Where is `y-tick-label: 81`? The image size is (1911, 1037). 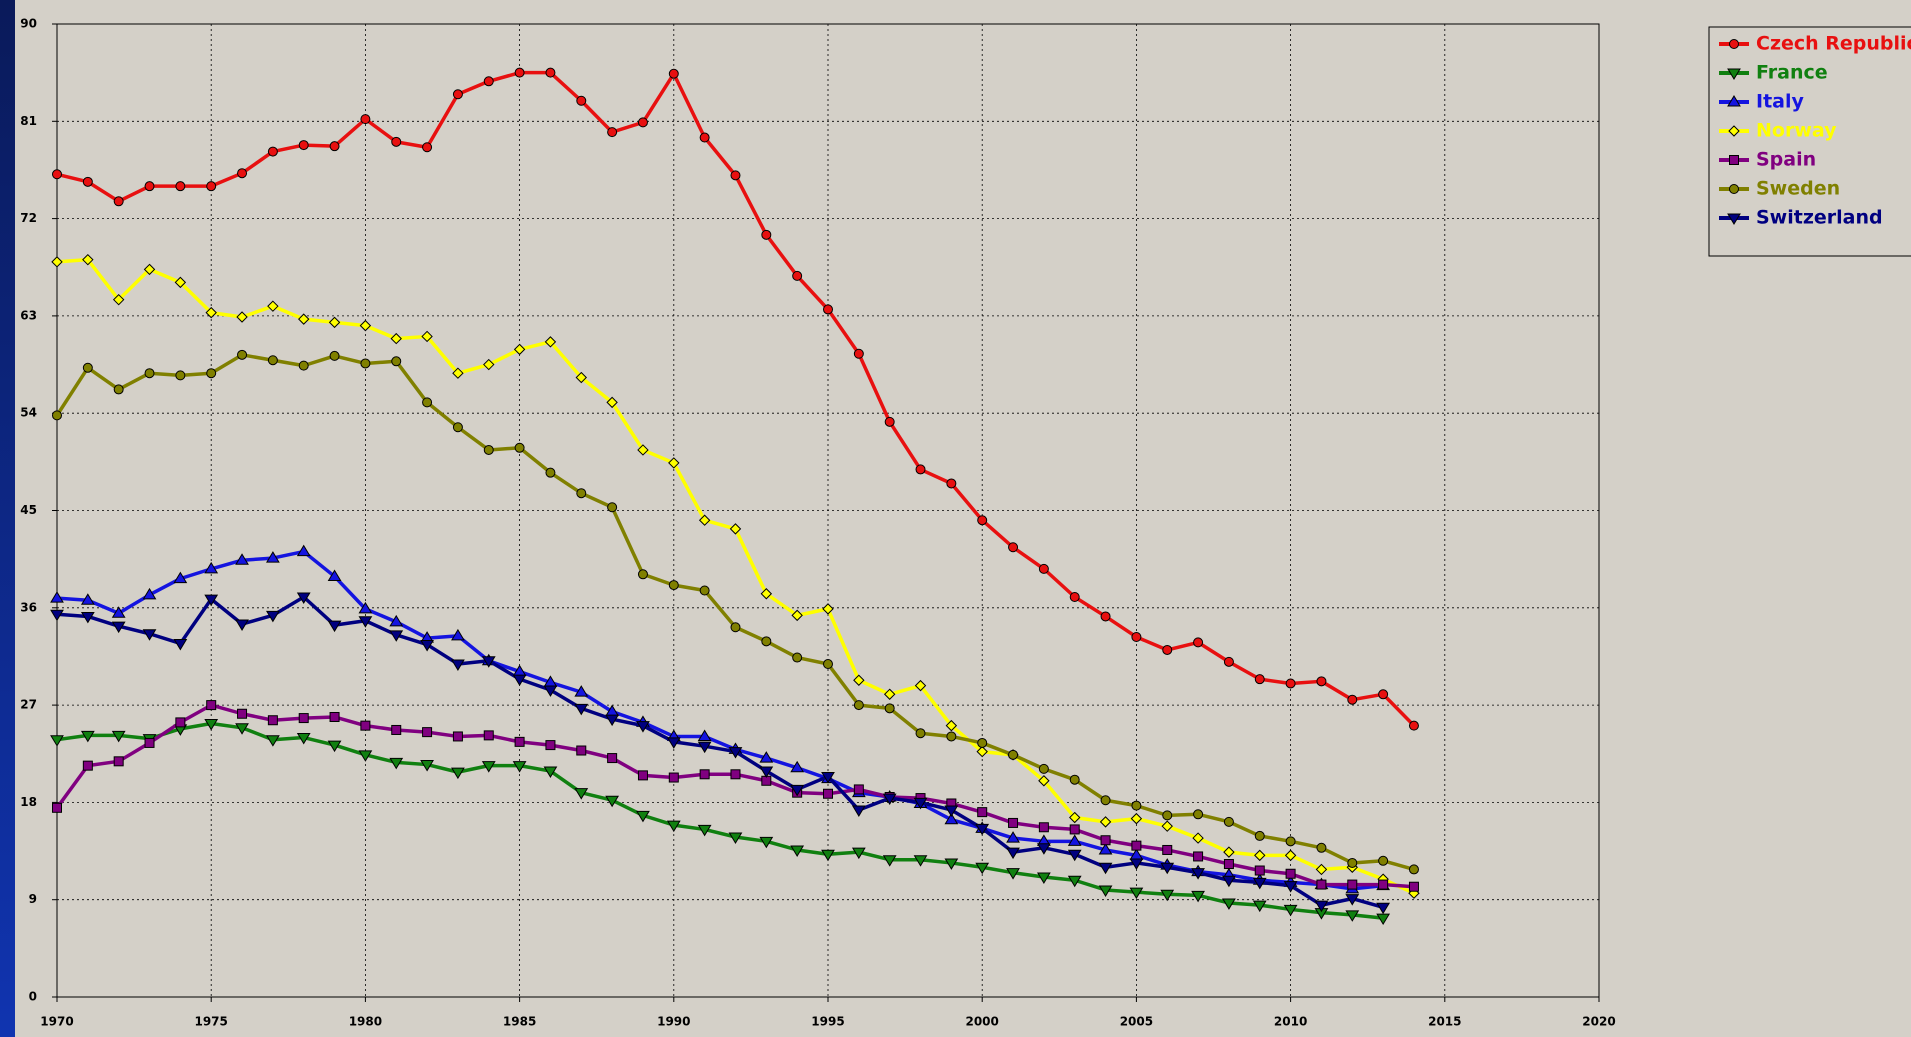
y-tick-label: 81 is located at coordinates (28, 121).